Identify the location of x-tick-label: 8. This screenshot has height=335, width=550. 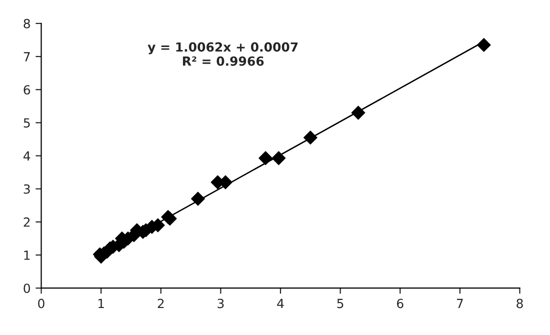
(519, 303).